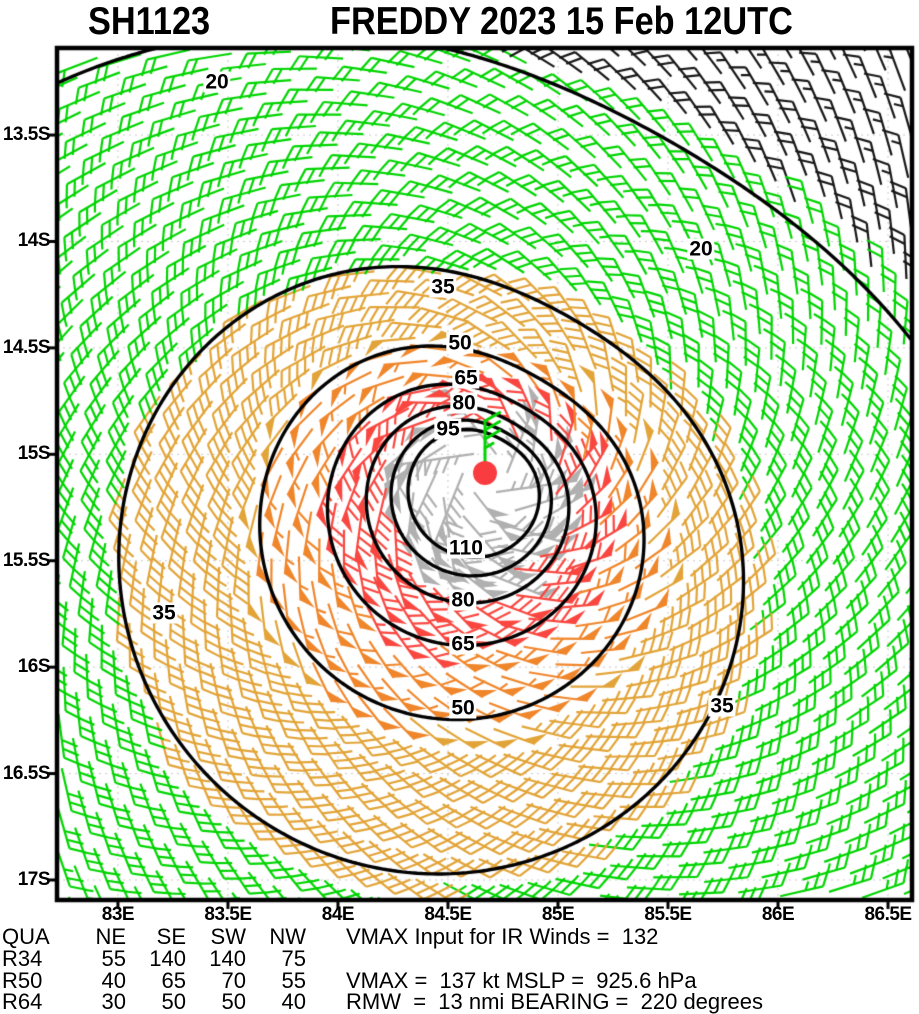  Describe the element at coordinates (554, 1001) in the screenshot. I see `info-row-text: RMW = 13 nmi BEARING = 220 degrees` at that location.